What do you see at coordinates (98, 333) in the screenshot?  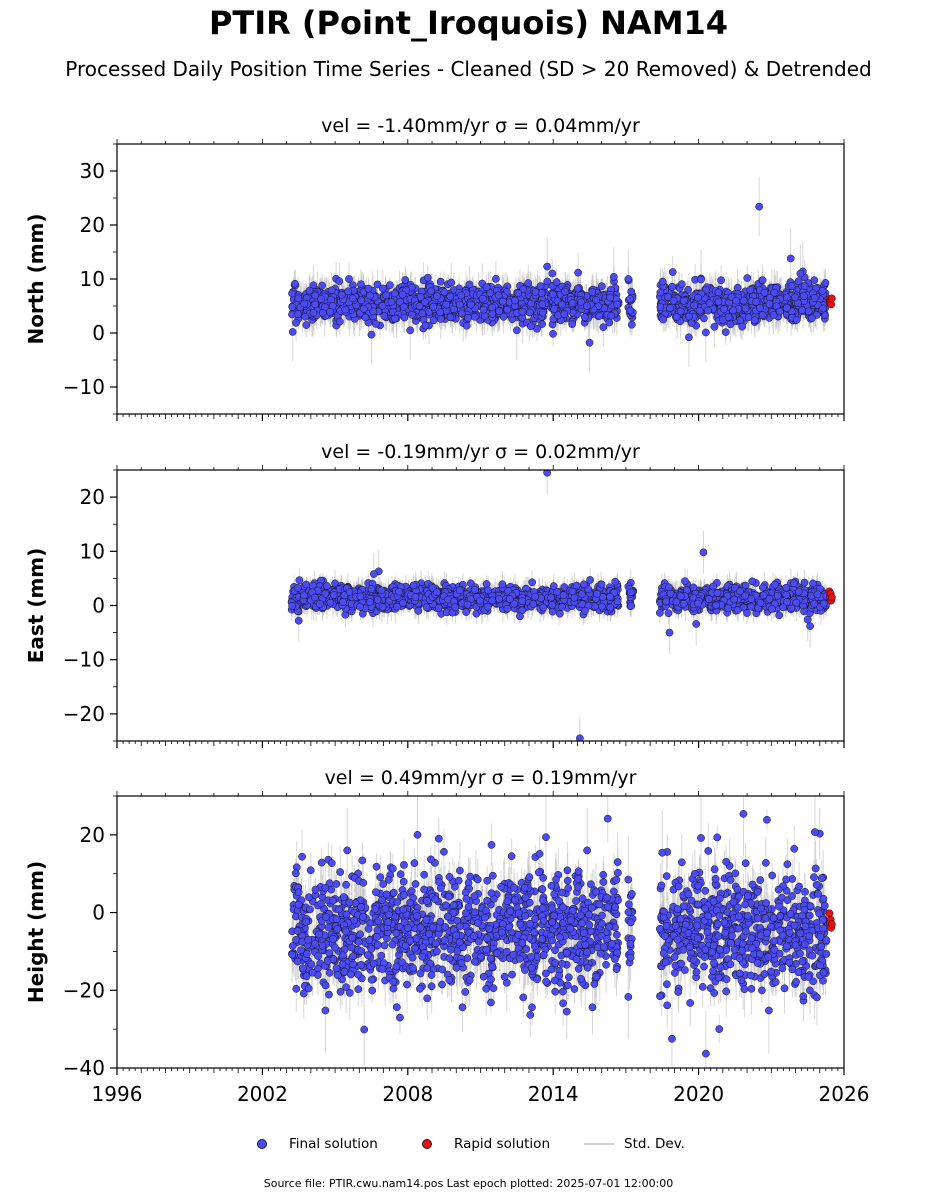 I see `y-tick-label: 0` at bounding box center [98, 333].